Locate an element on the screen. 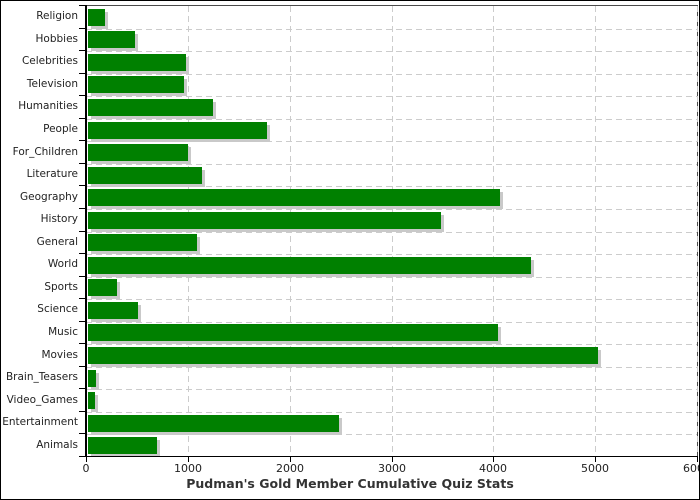 The width and height of the screenshot is (700, 500). y-axis-label-movies: Movies is located at coordinates (59, 354).